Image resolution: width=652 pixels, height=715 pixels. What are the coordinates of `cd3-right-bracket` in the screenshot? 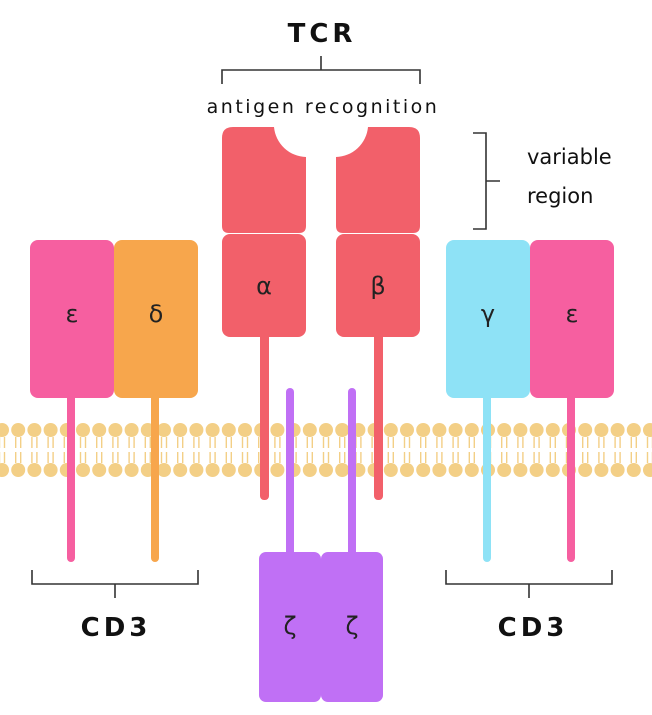 It's located at (529, 584).